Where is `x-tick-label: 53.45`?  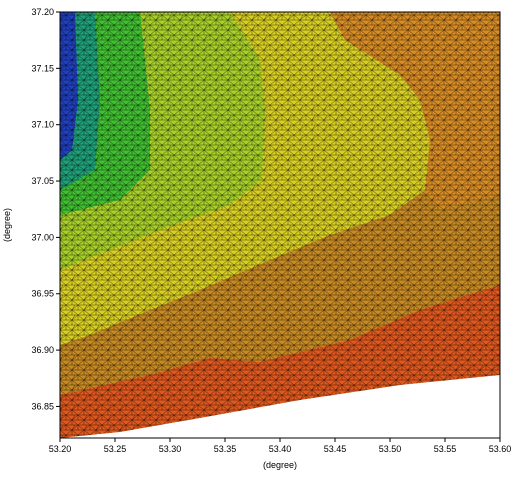
x-tick-label: 53.45 is located at coordinates (335, 449).